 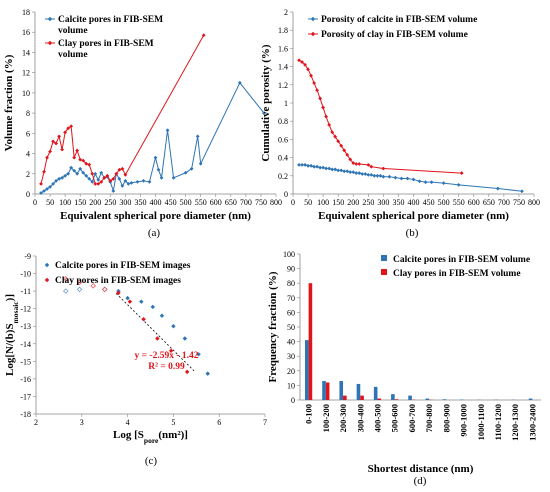 What do you see at coordinates (26, 32) in the screenshot?
I see `panel-a-y-tick-label: 16` at bounding box center [26, 32].